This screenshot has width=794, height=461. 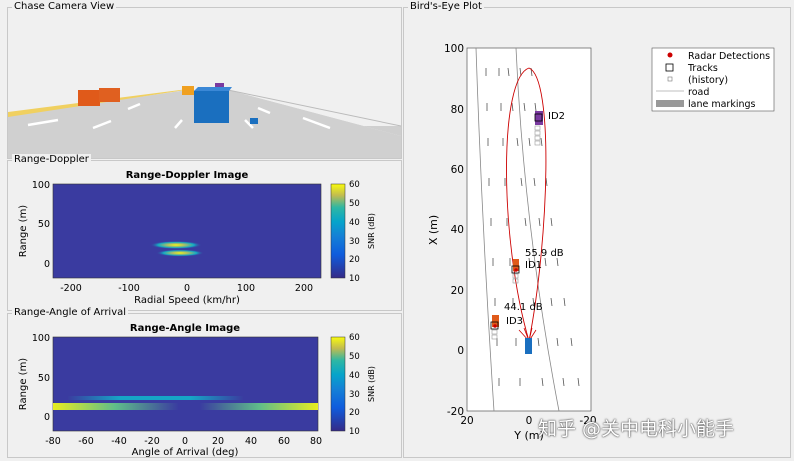 I want to click on legend-item: Tracks, so click(x=702, y=68).